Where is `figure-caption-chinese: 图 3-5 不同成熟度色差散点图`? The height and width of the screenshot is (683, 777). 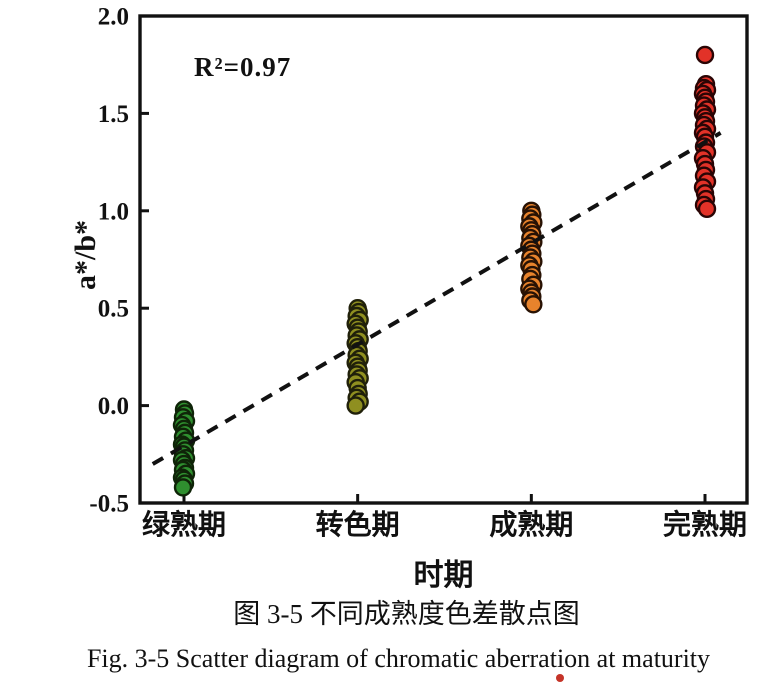
figure-caption-chinese: 图 3-5 不同成熟度色差散点图 is located at coordinates (406, 614).